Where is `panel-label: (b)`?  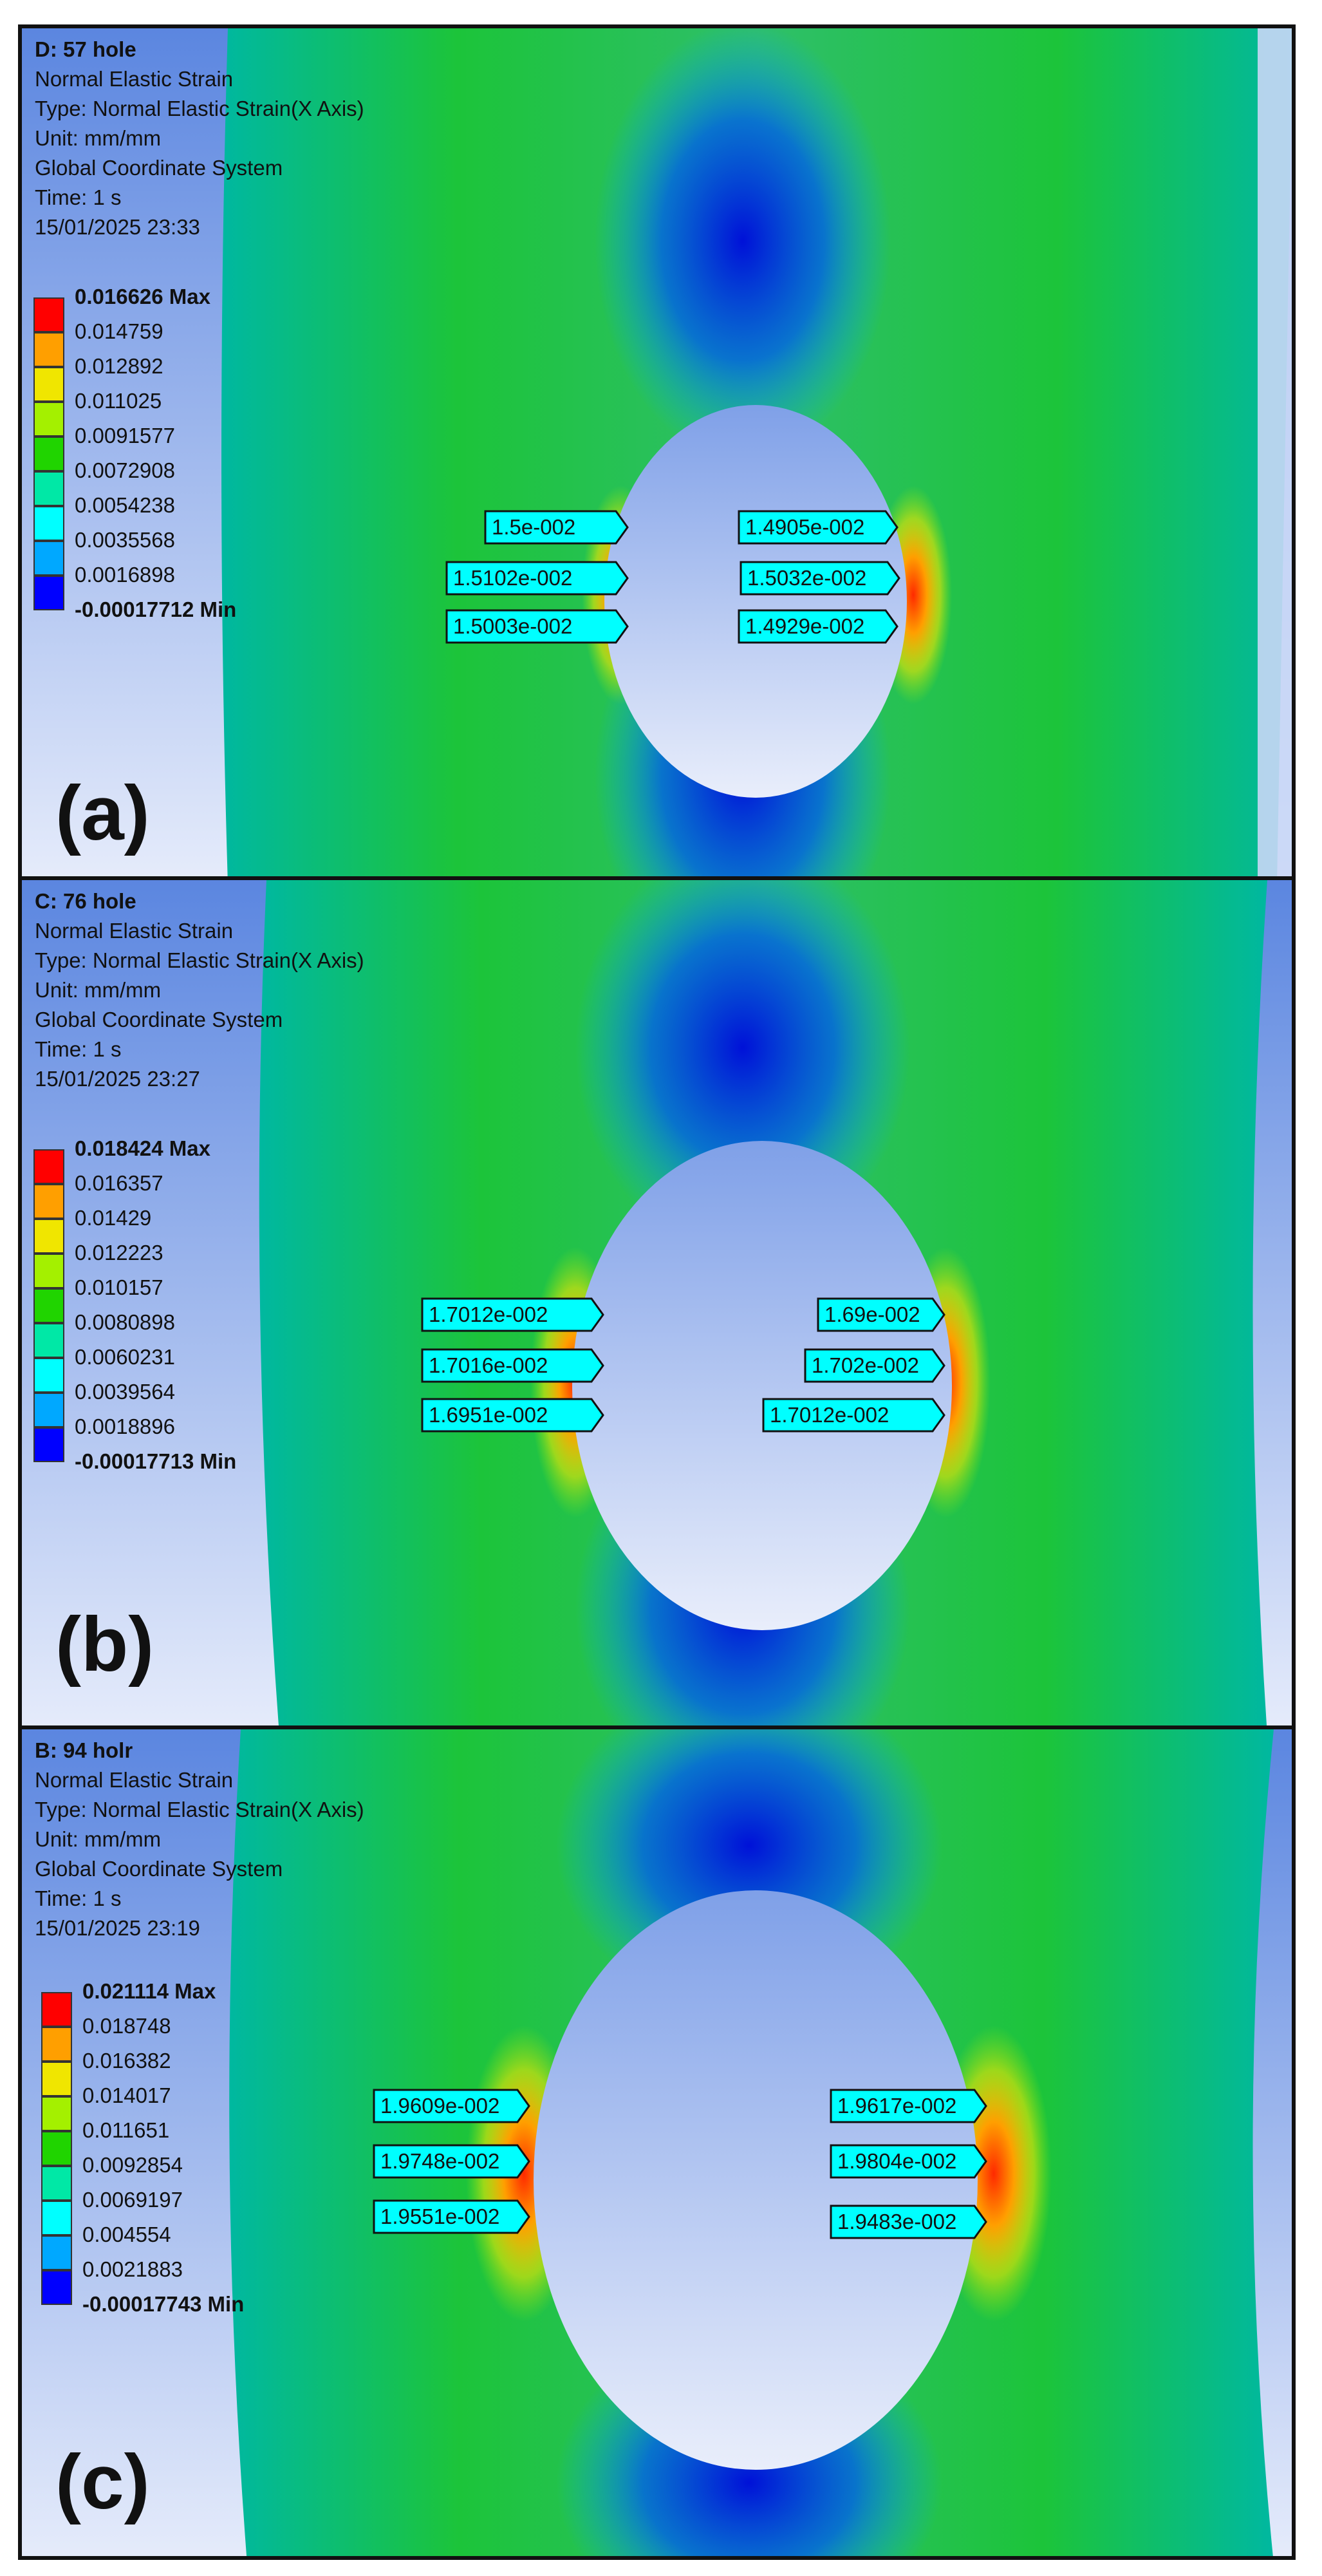 panel-label: (b) is located at coordinates (104, 1644).